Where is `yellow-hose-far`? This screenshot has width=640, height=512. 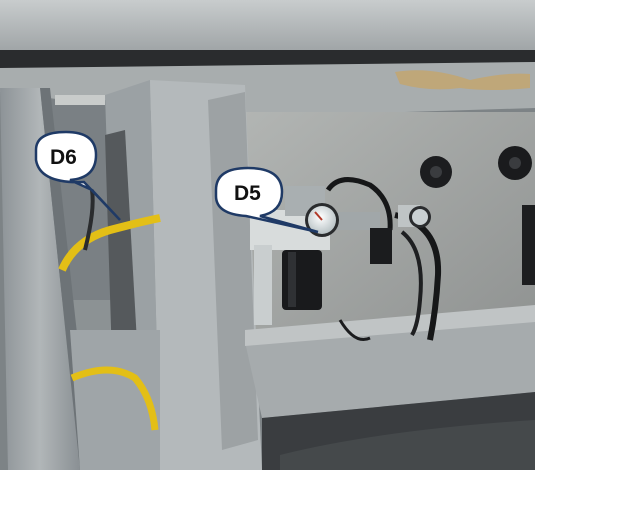
yellow-hose-far is located at coordinates (89, 220).